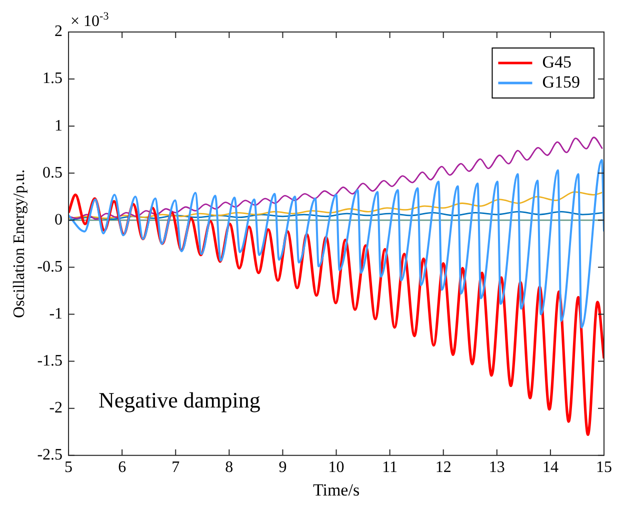  Describe the element at coordinates (50, 455) in the screenshot. I see `y-tick-label: -2.5` at that location.